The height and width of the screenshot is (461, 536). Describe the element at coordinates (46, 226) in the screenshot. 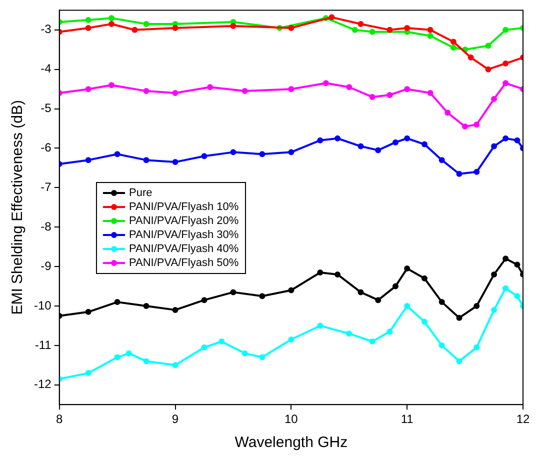

I see `y-tick-label: -8` at that location.